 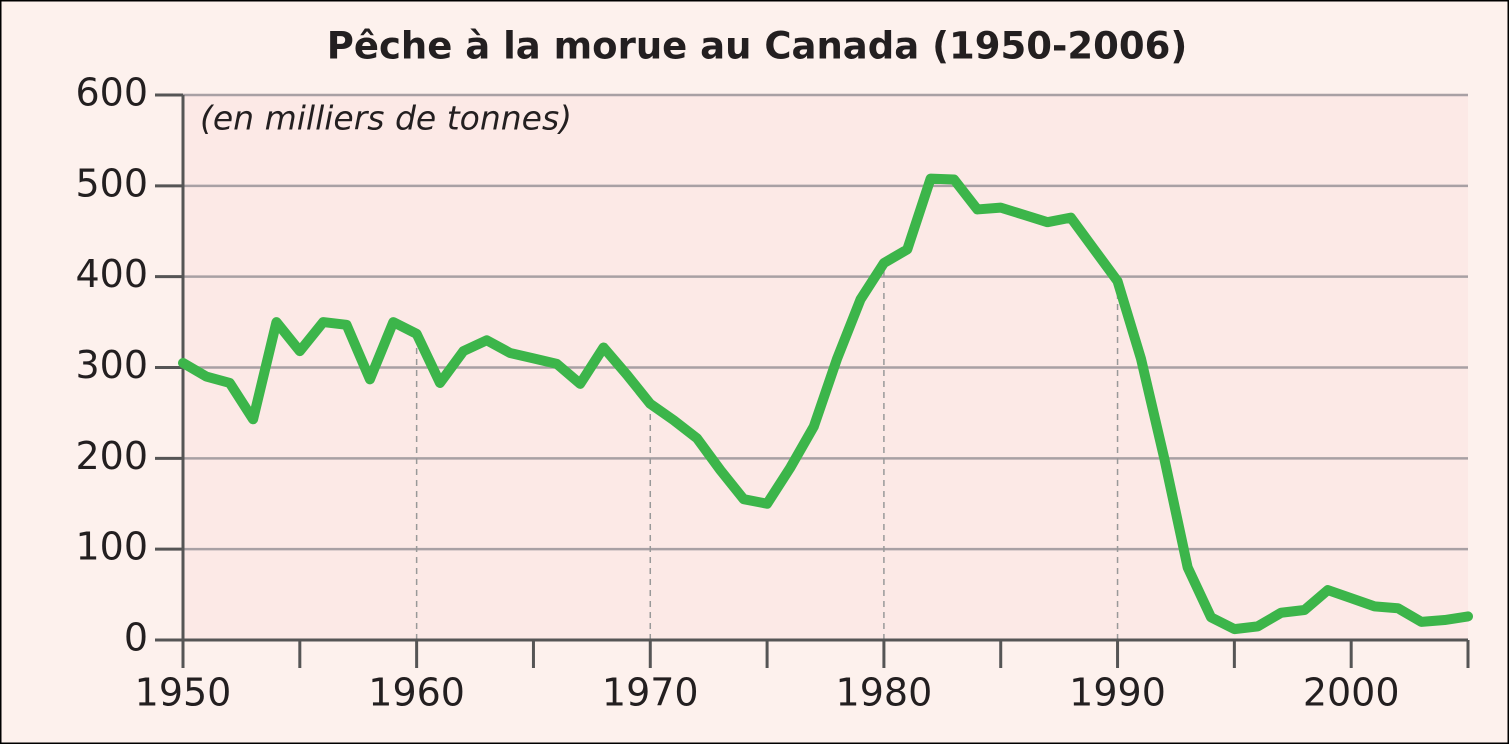 I want to click on y-tick-label: 500, so click(x=111, y=183).